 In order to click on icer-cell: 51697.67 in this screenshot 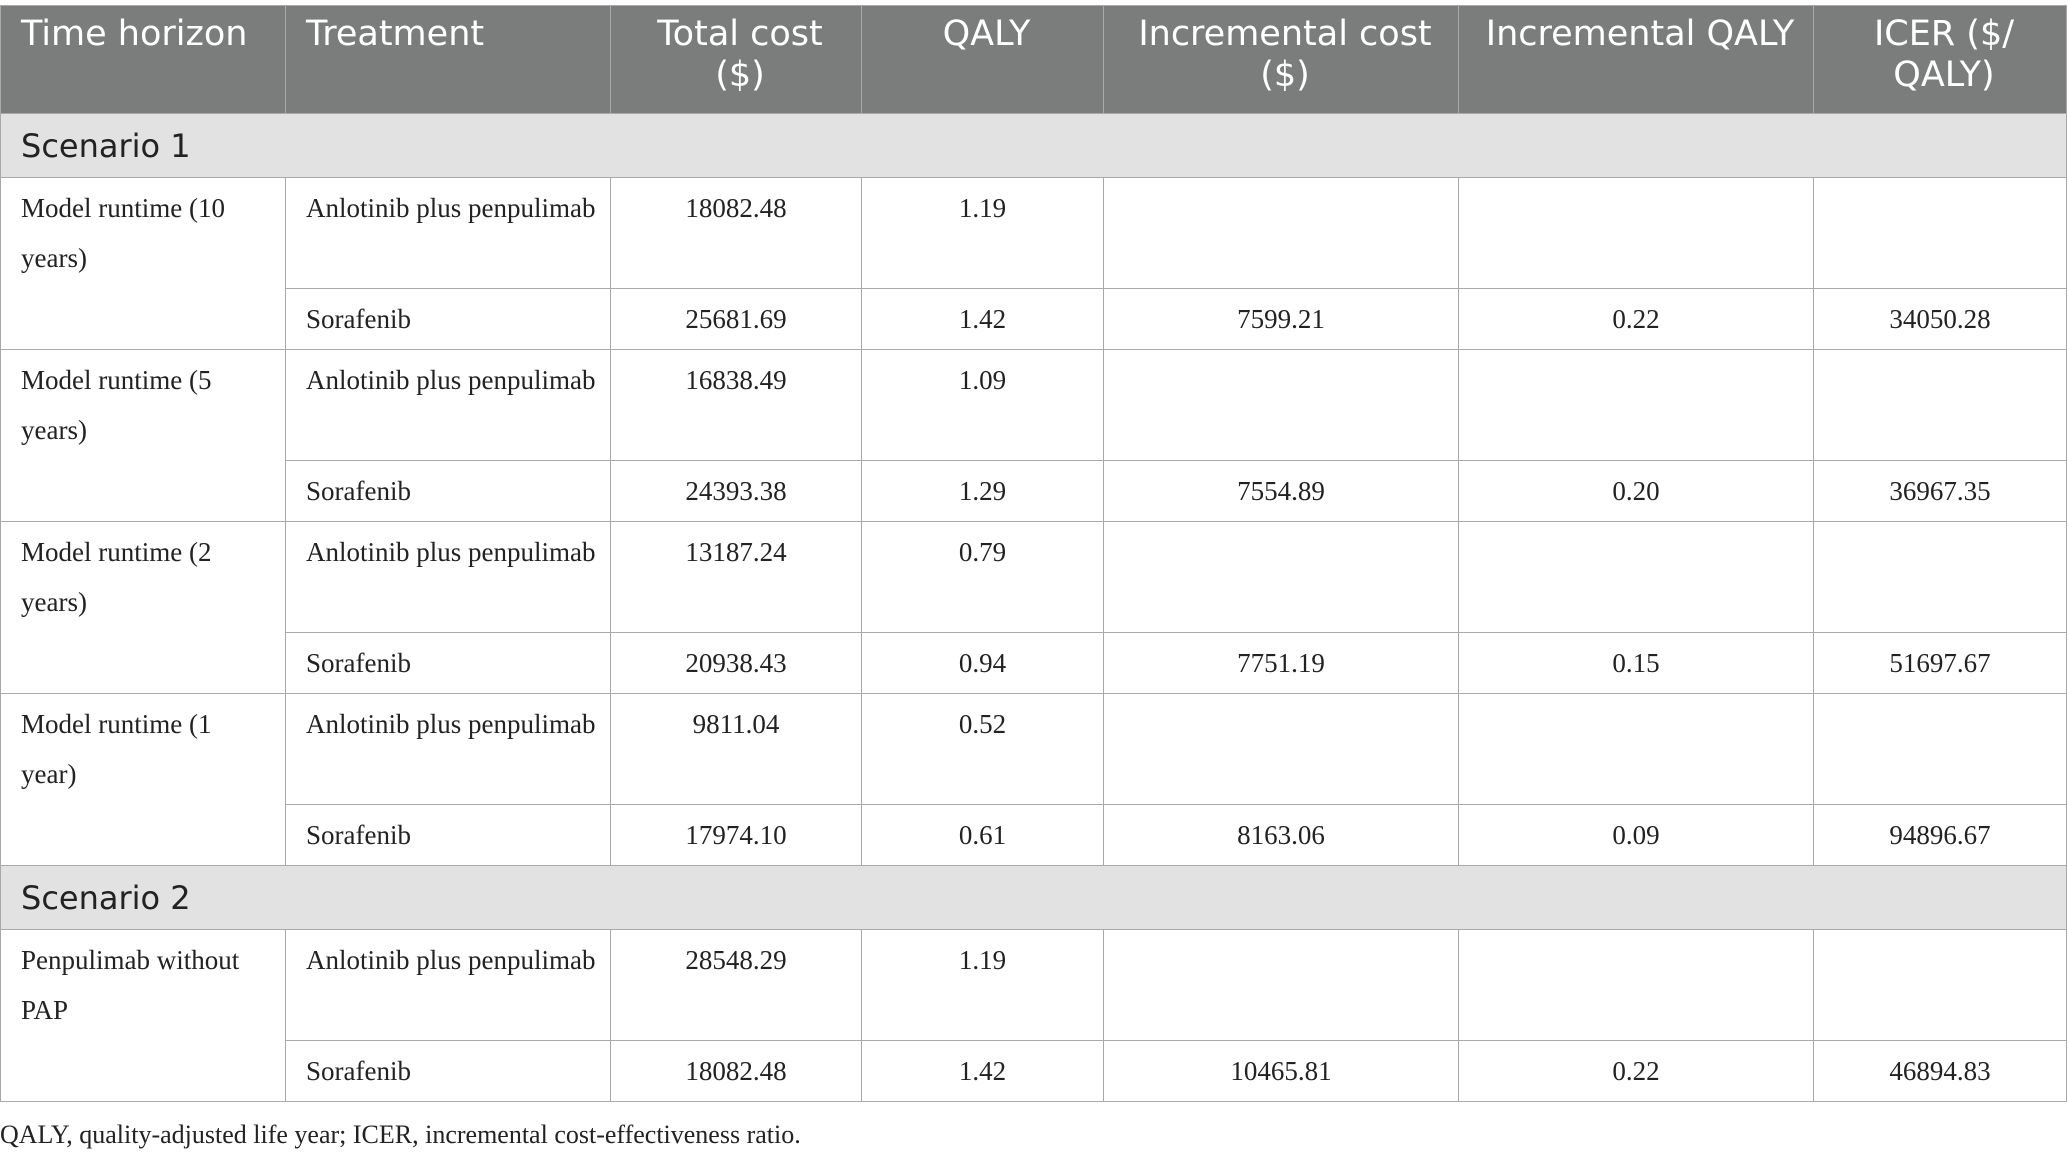, I will do `click(1940, 663)`.